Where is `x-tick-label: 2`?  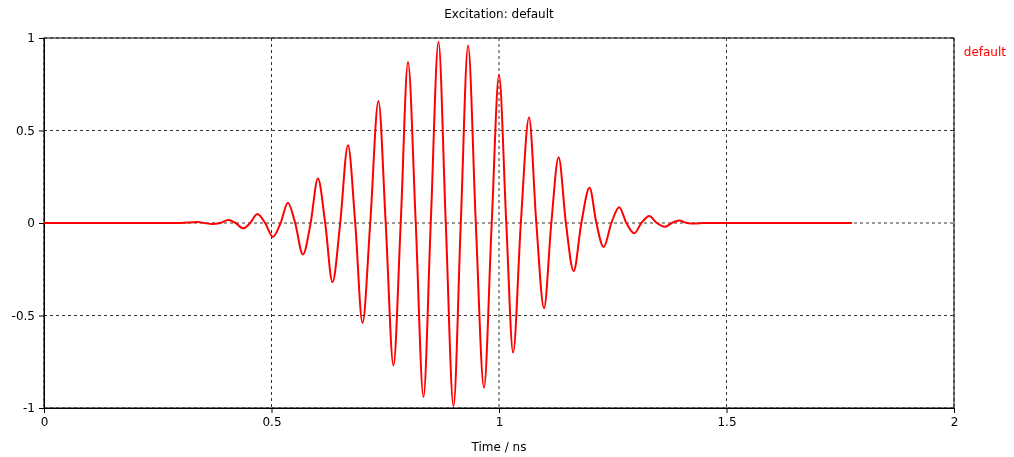
x-tick-label: 2 is located at coordinates (954, 421).